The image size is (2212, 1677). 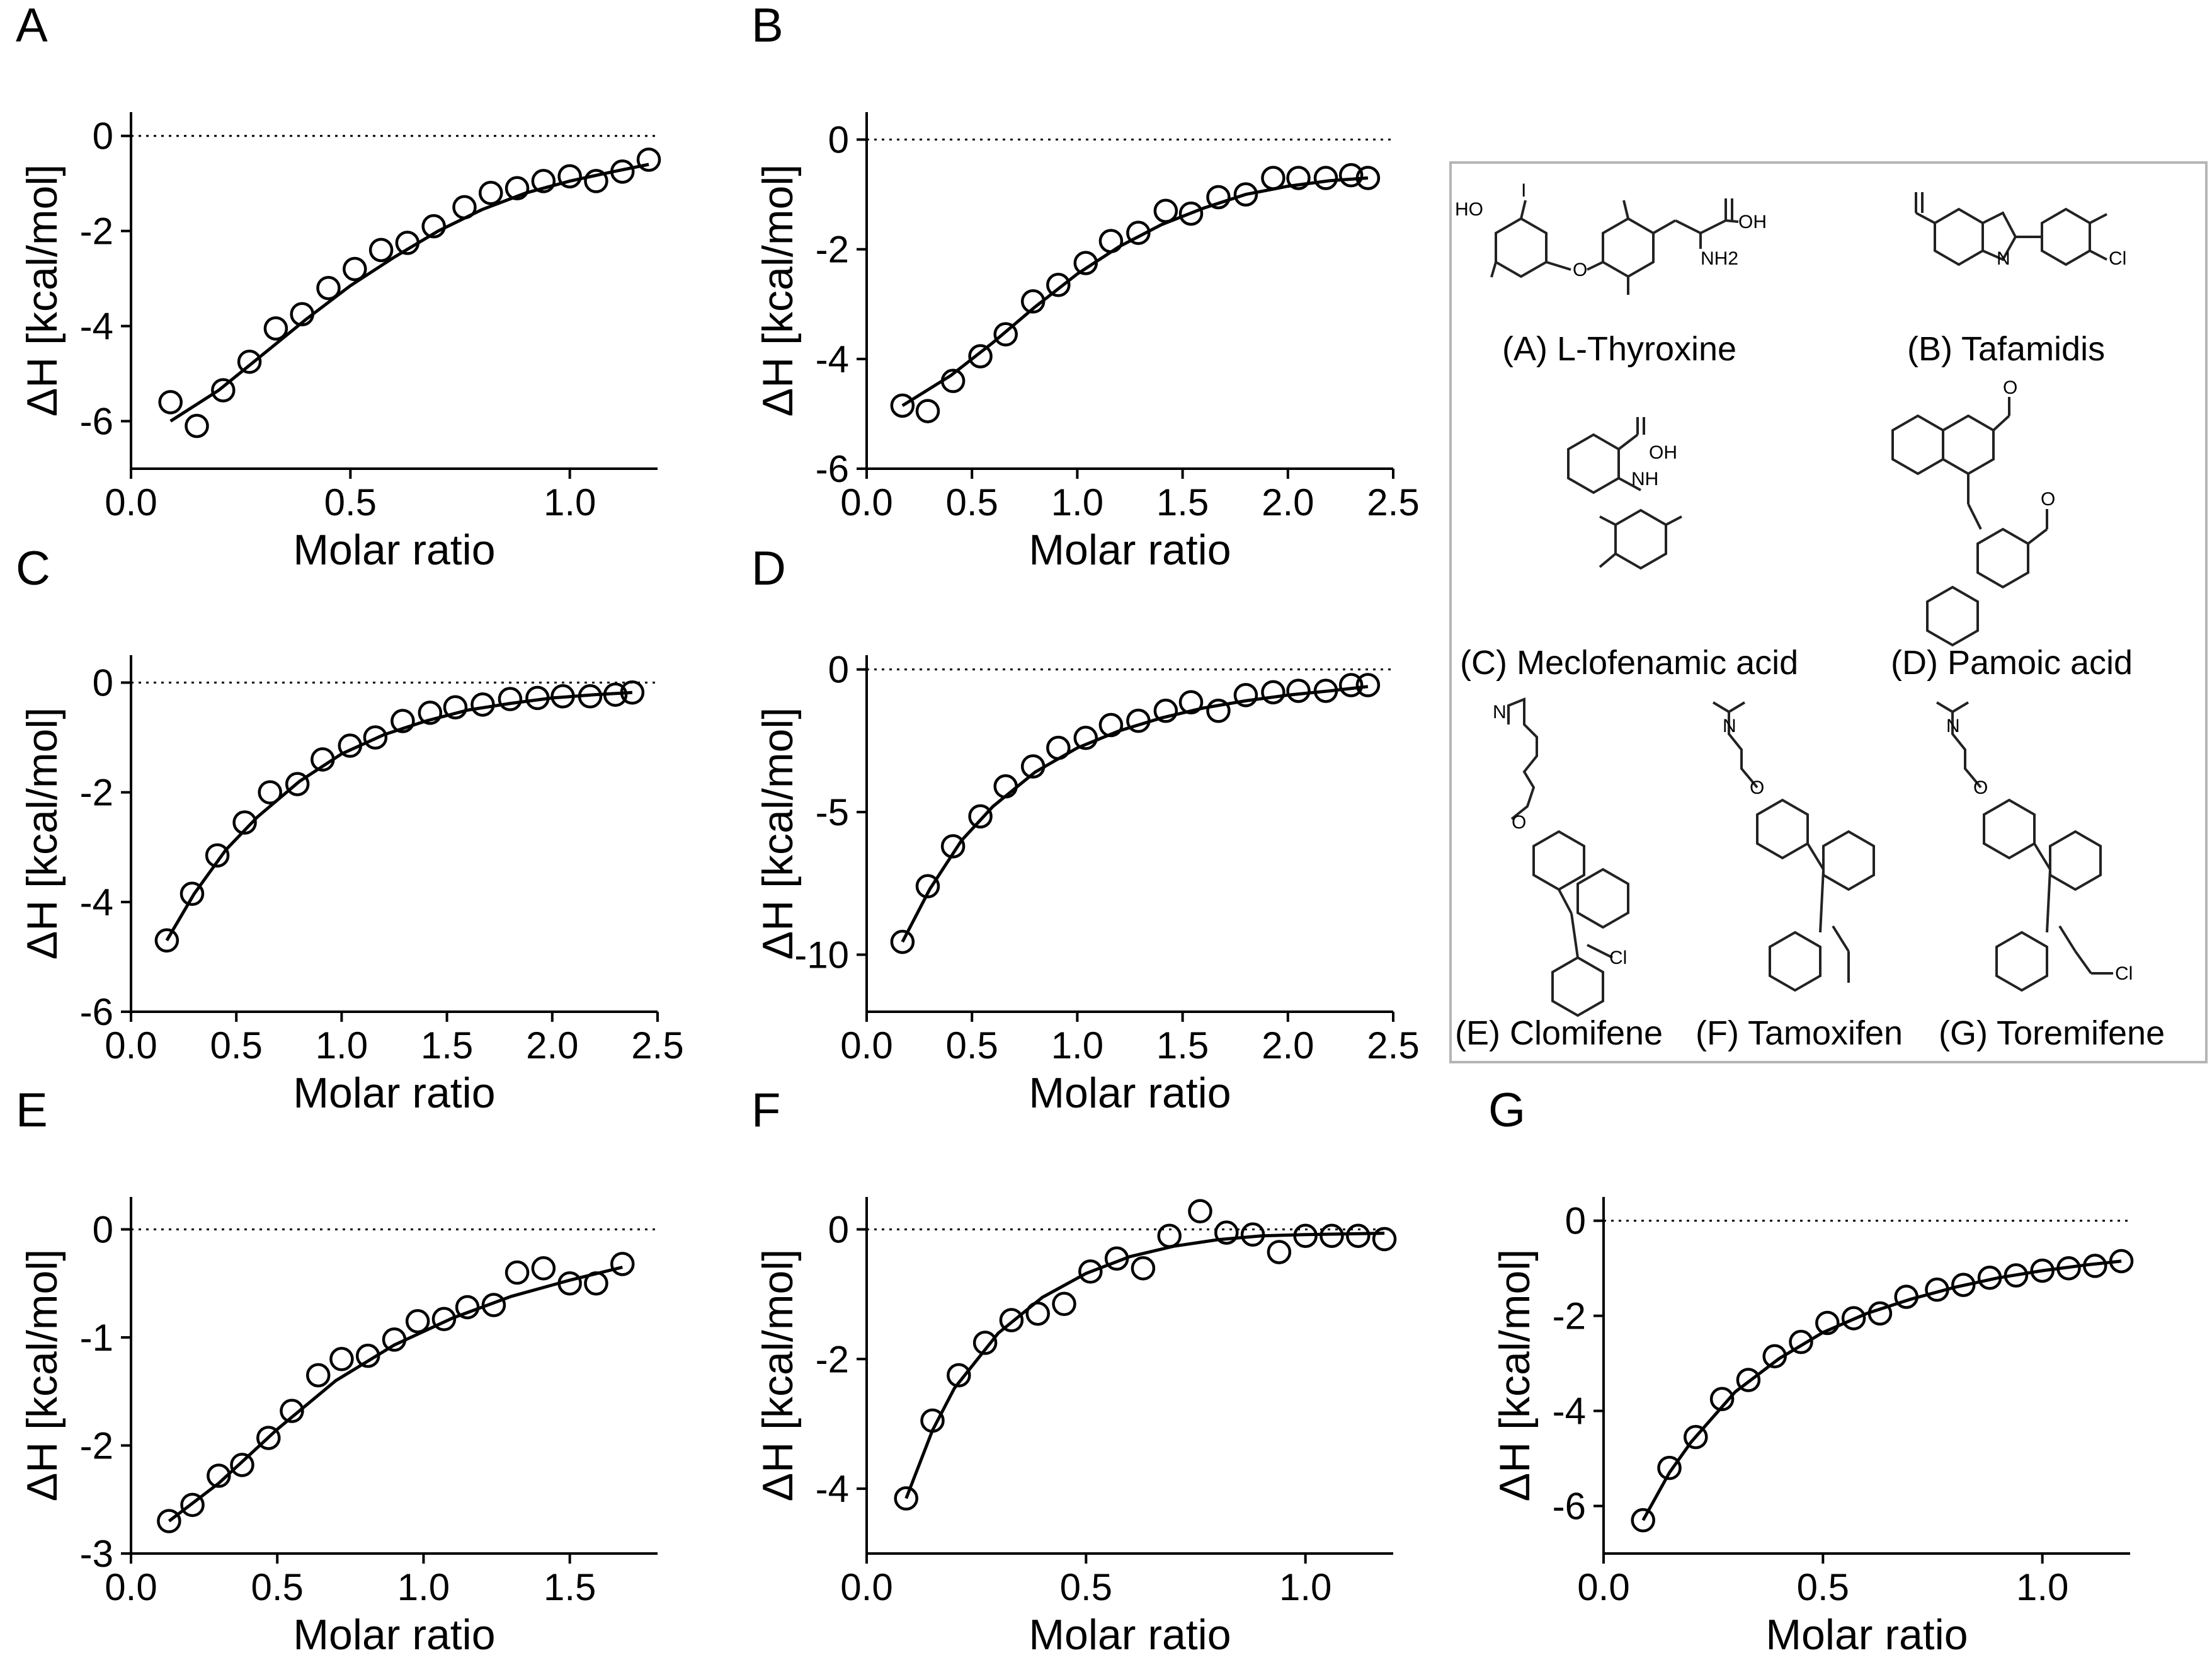 I want to click on y-tick-label: -1, so click(x=96, y=1338).